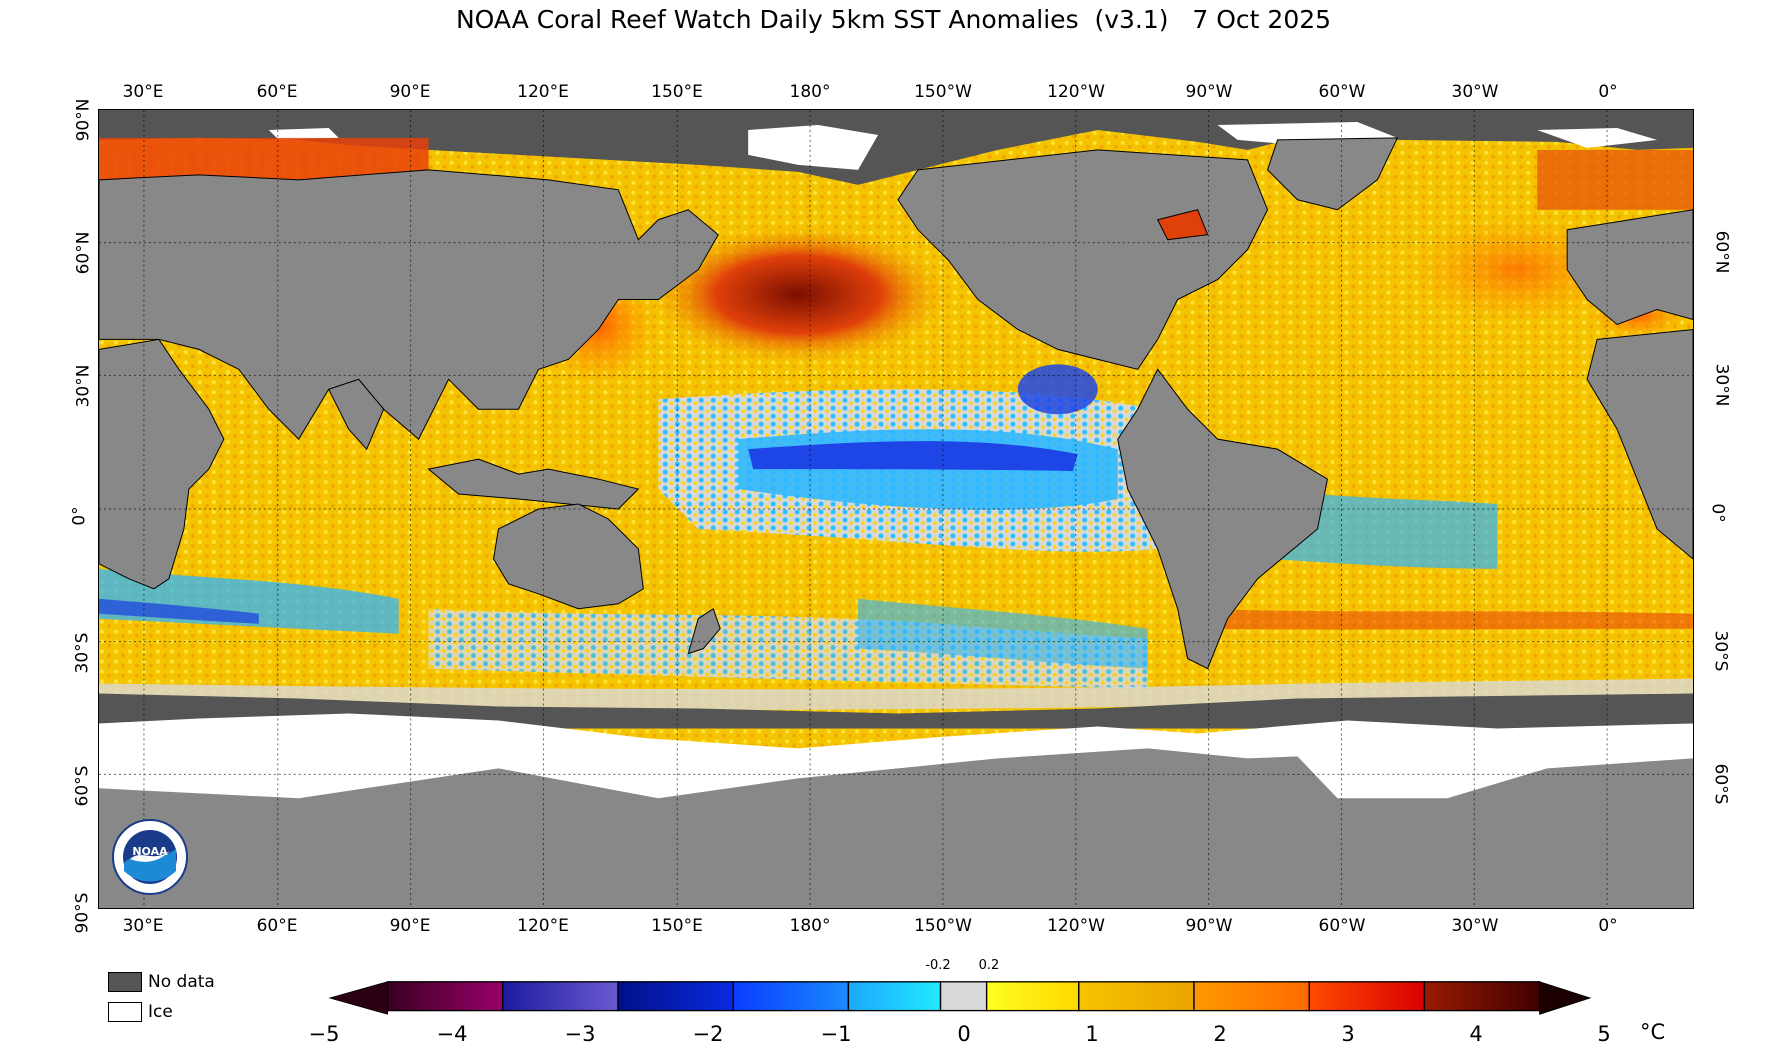  Describe the element at coordinates (79, 516) in the screenshot. I see `lat-label-left: 0°` at that location.